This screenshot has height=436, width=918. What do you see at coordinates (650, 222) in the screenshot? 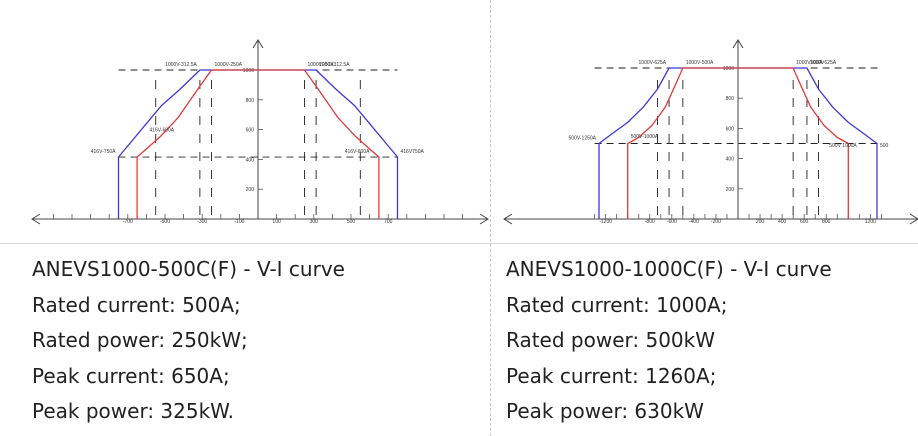
I see `x-tick-label: -800` at bounding box center [650, 222].